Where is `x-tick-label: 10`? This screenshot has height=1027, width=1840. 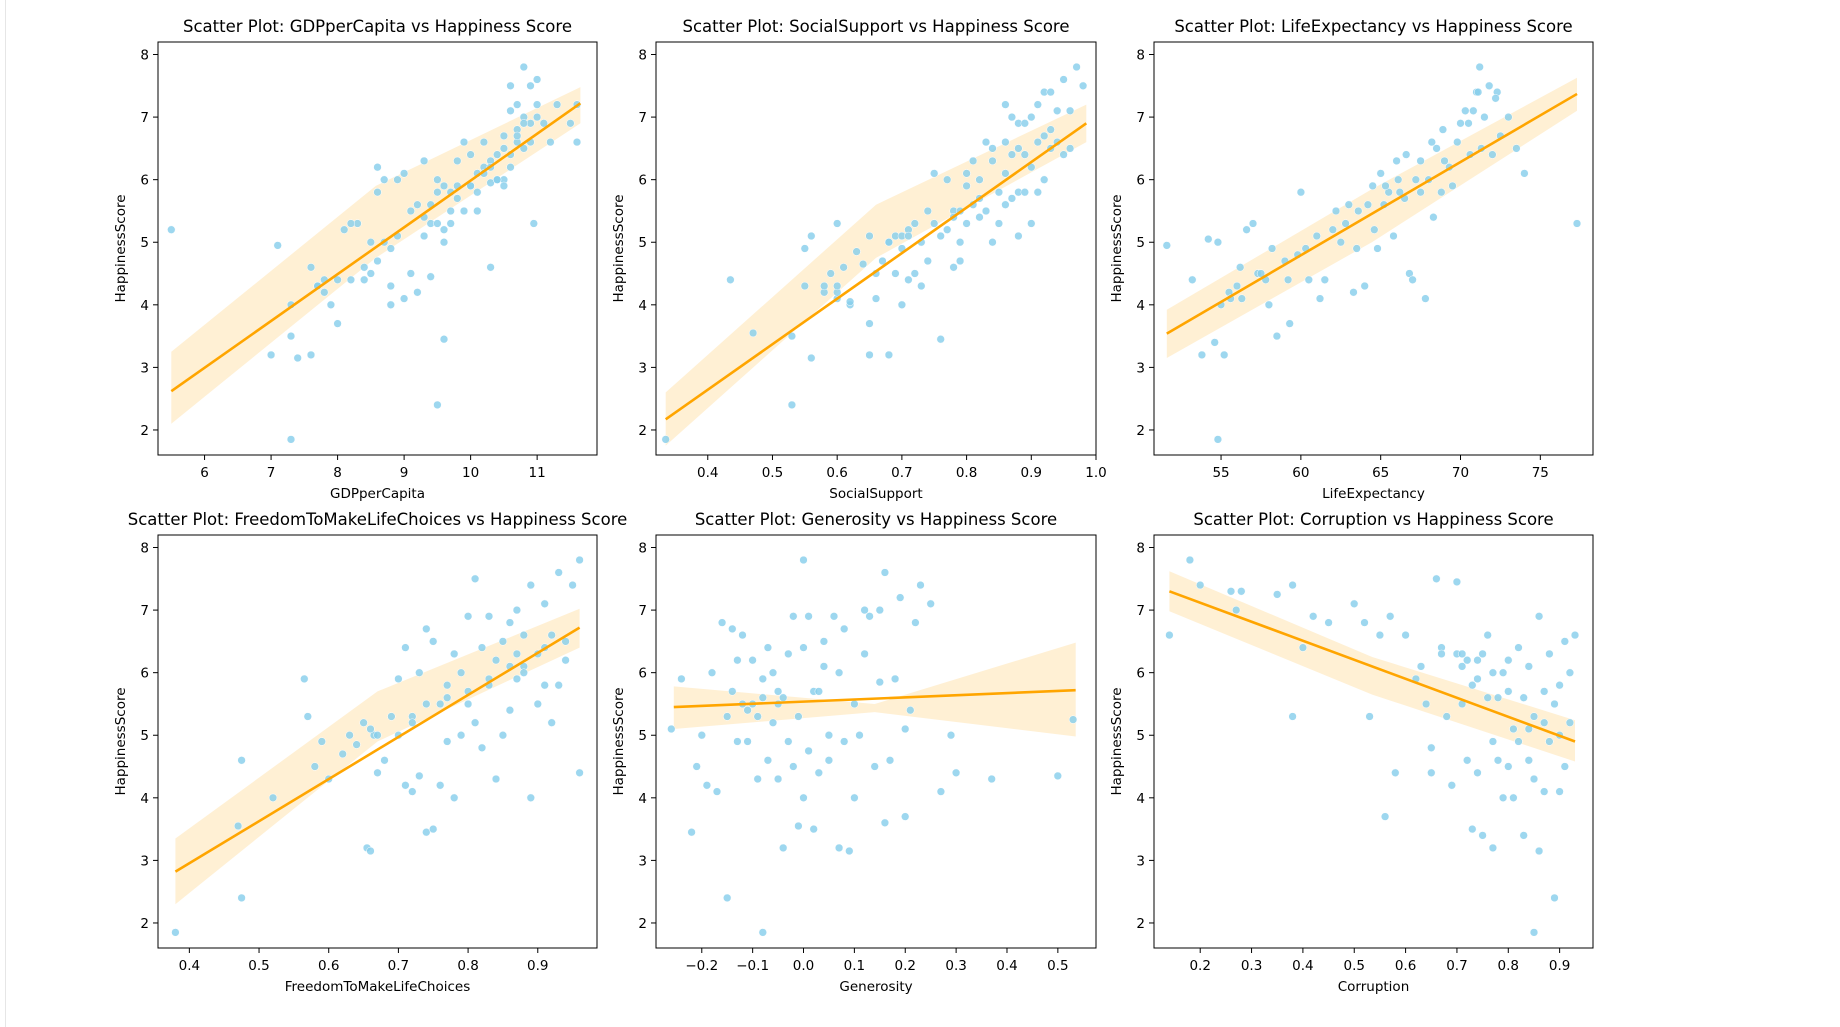
x-tick-label: 10 is located at coordinates (470, 473).